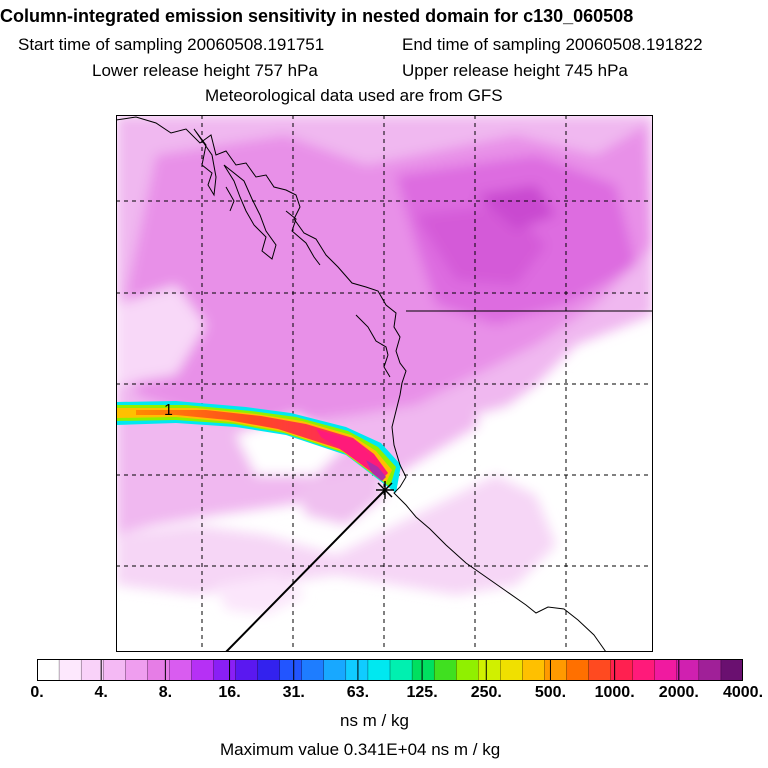 This screenshot has width=768, height=768. Describe the element at coordinates (550, 692) in the screenshot. I see `colorbar-tick-label: 500.` at that location.